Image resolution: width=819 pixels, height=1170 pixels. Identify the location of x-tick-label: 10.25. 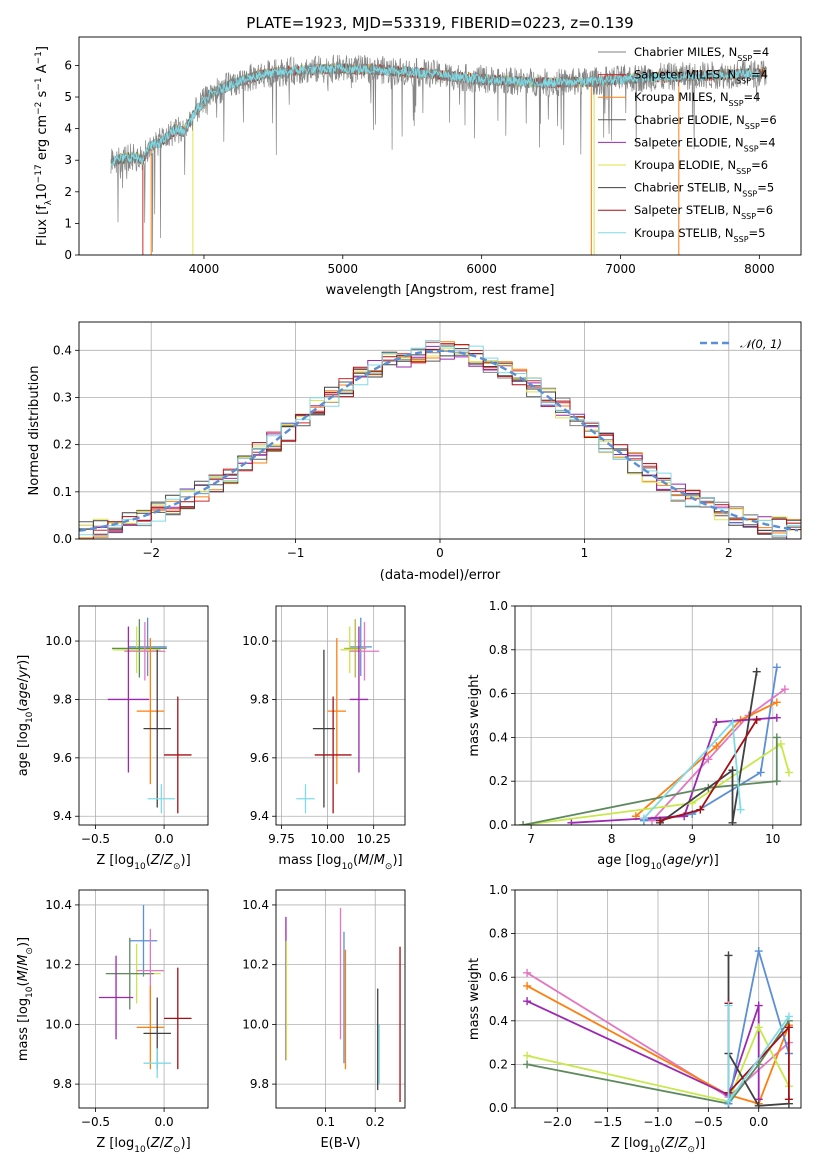
(373, 839).